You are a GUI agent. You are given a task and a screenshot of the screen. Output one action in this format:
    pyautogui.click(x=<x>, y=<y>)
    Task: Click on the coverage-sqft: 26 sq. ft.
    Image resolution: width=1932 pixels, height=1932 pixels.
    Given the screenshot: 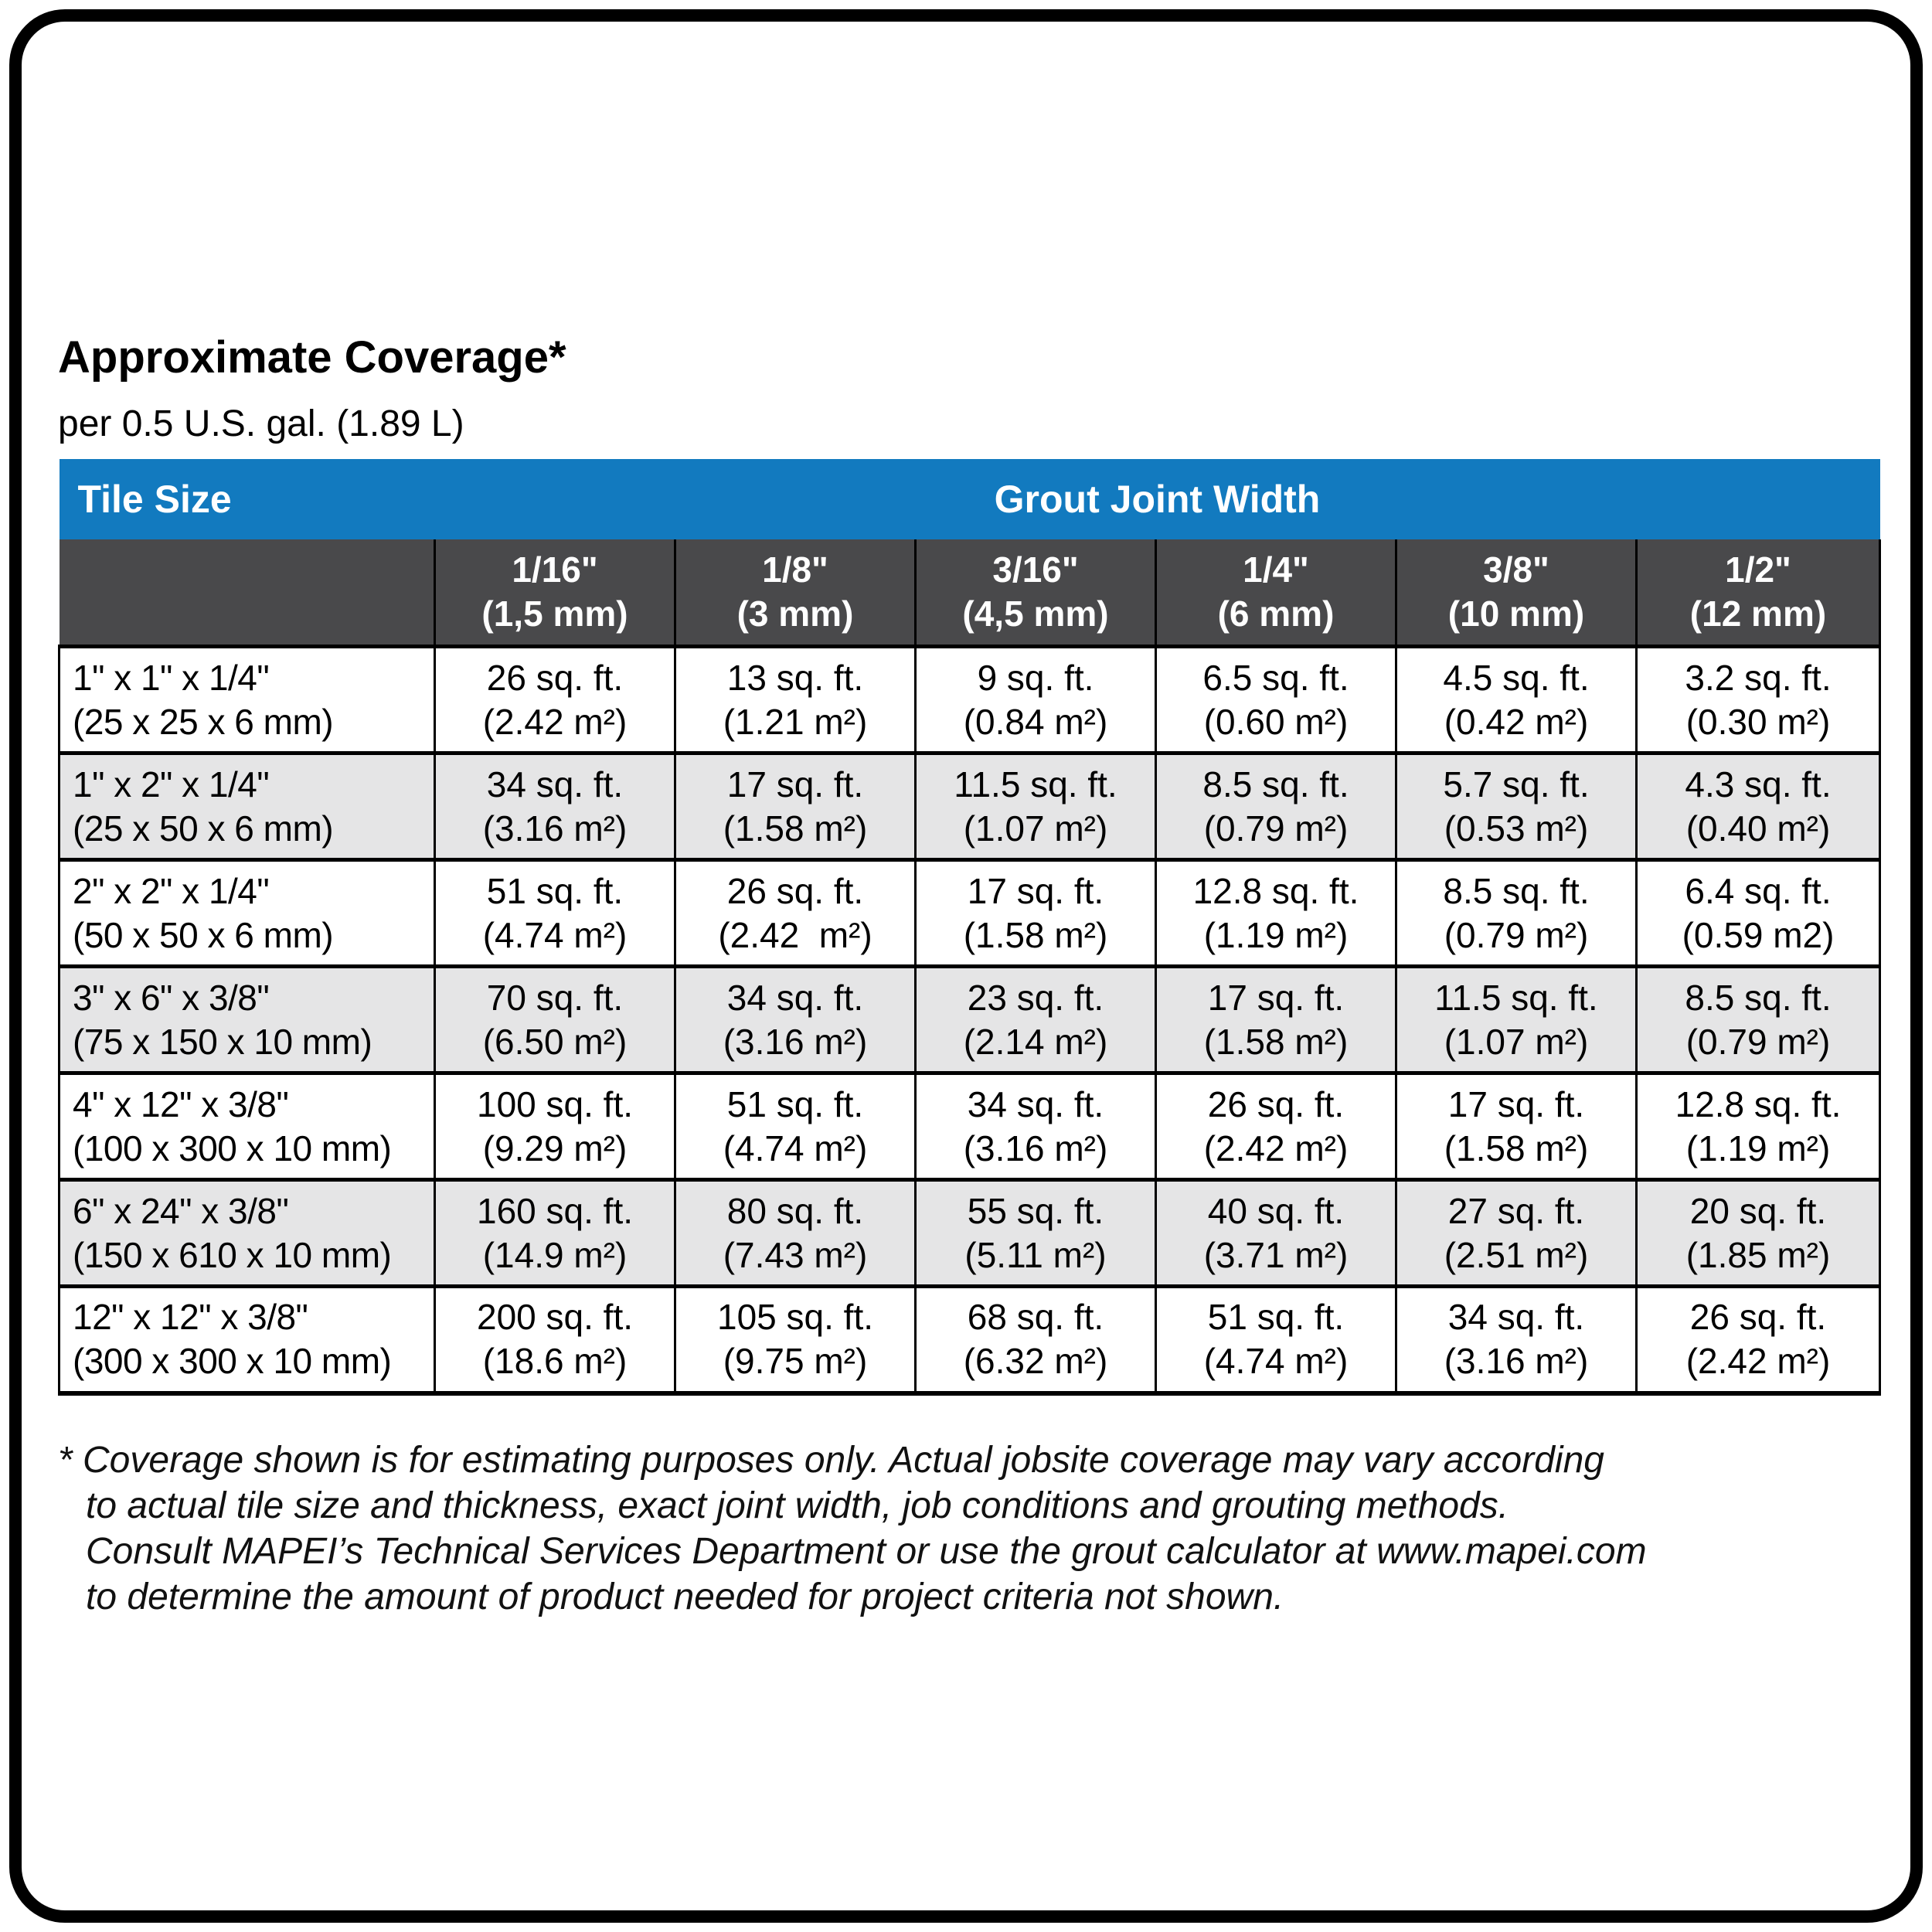 What is the action you would take?
    pyautogui.click(x=795, y=891)
    